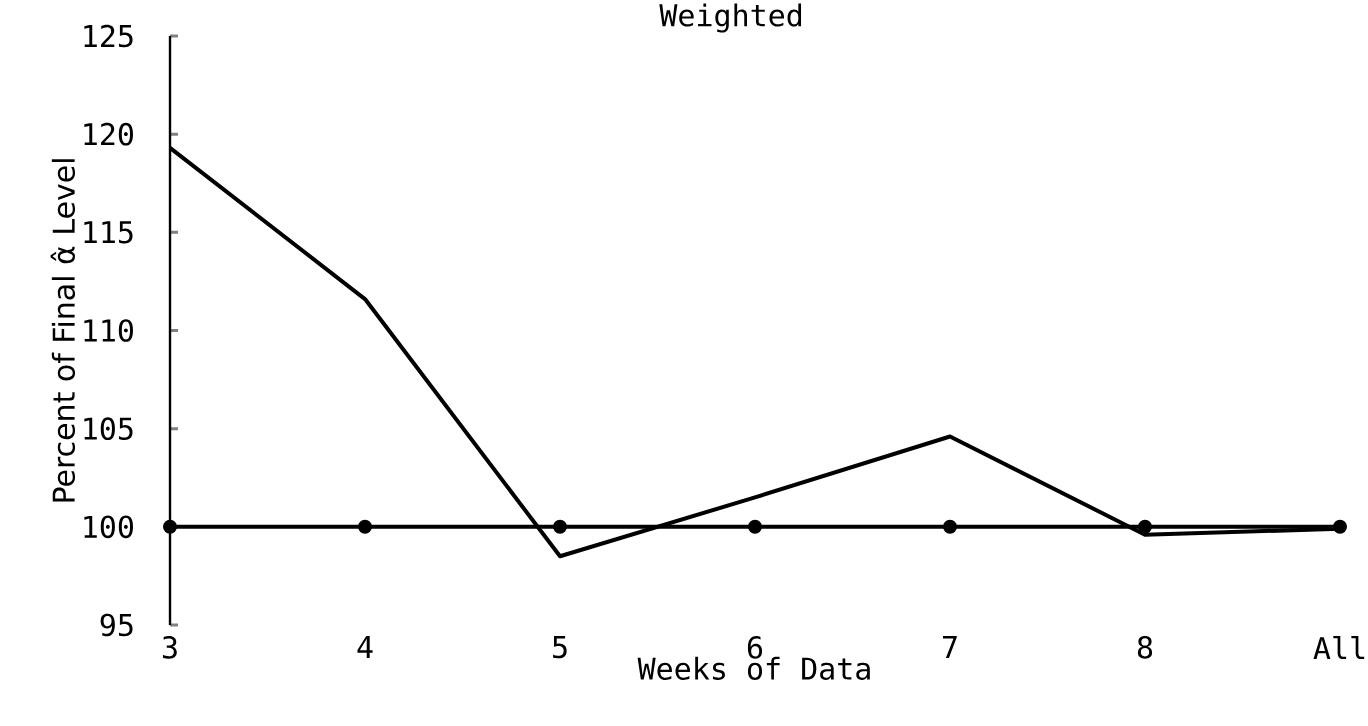 The image size is (1368, 726). What do you see at coordinates (116, 625) in the screenshot?
I see `y-tick-label: 95` at bounding box center [116, 625].